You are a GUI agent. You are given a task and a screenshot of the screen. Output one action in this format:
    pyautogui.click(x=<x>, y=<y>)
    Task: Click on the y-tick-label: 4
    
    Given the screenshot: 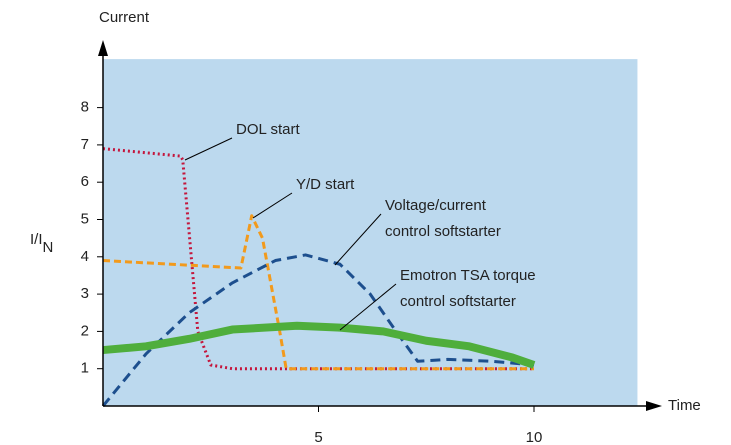 What is the action you would take?
    pyautogui.click(x=85, y=256)
    